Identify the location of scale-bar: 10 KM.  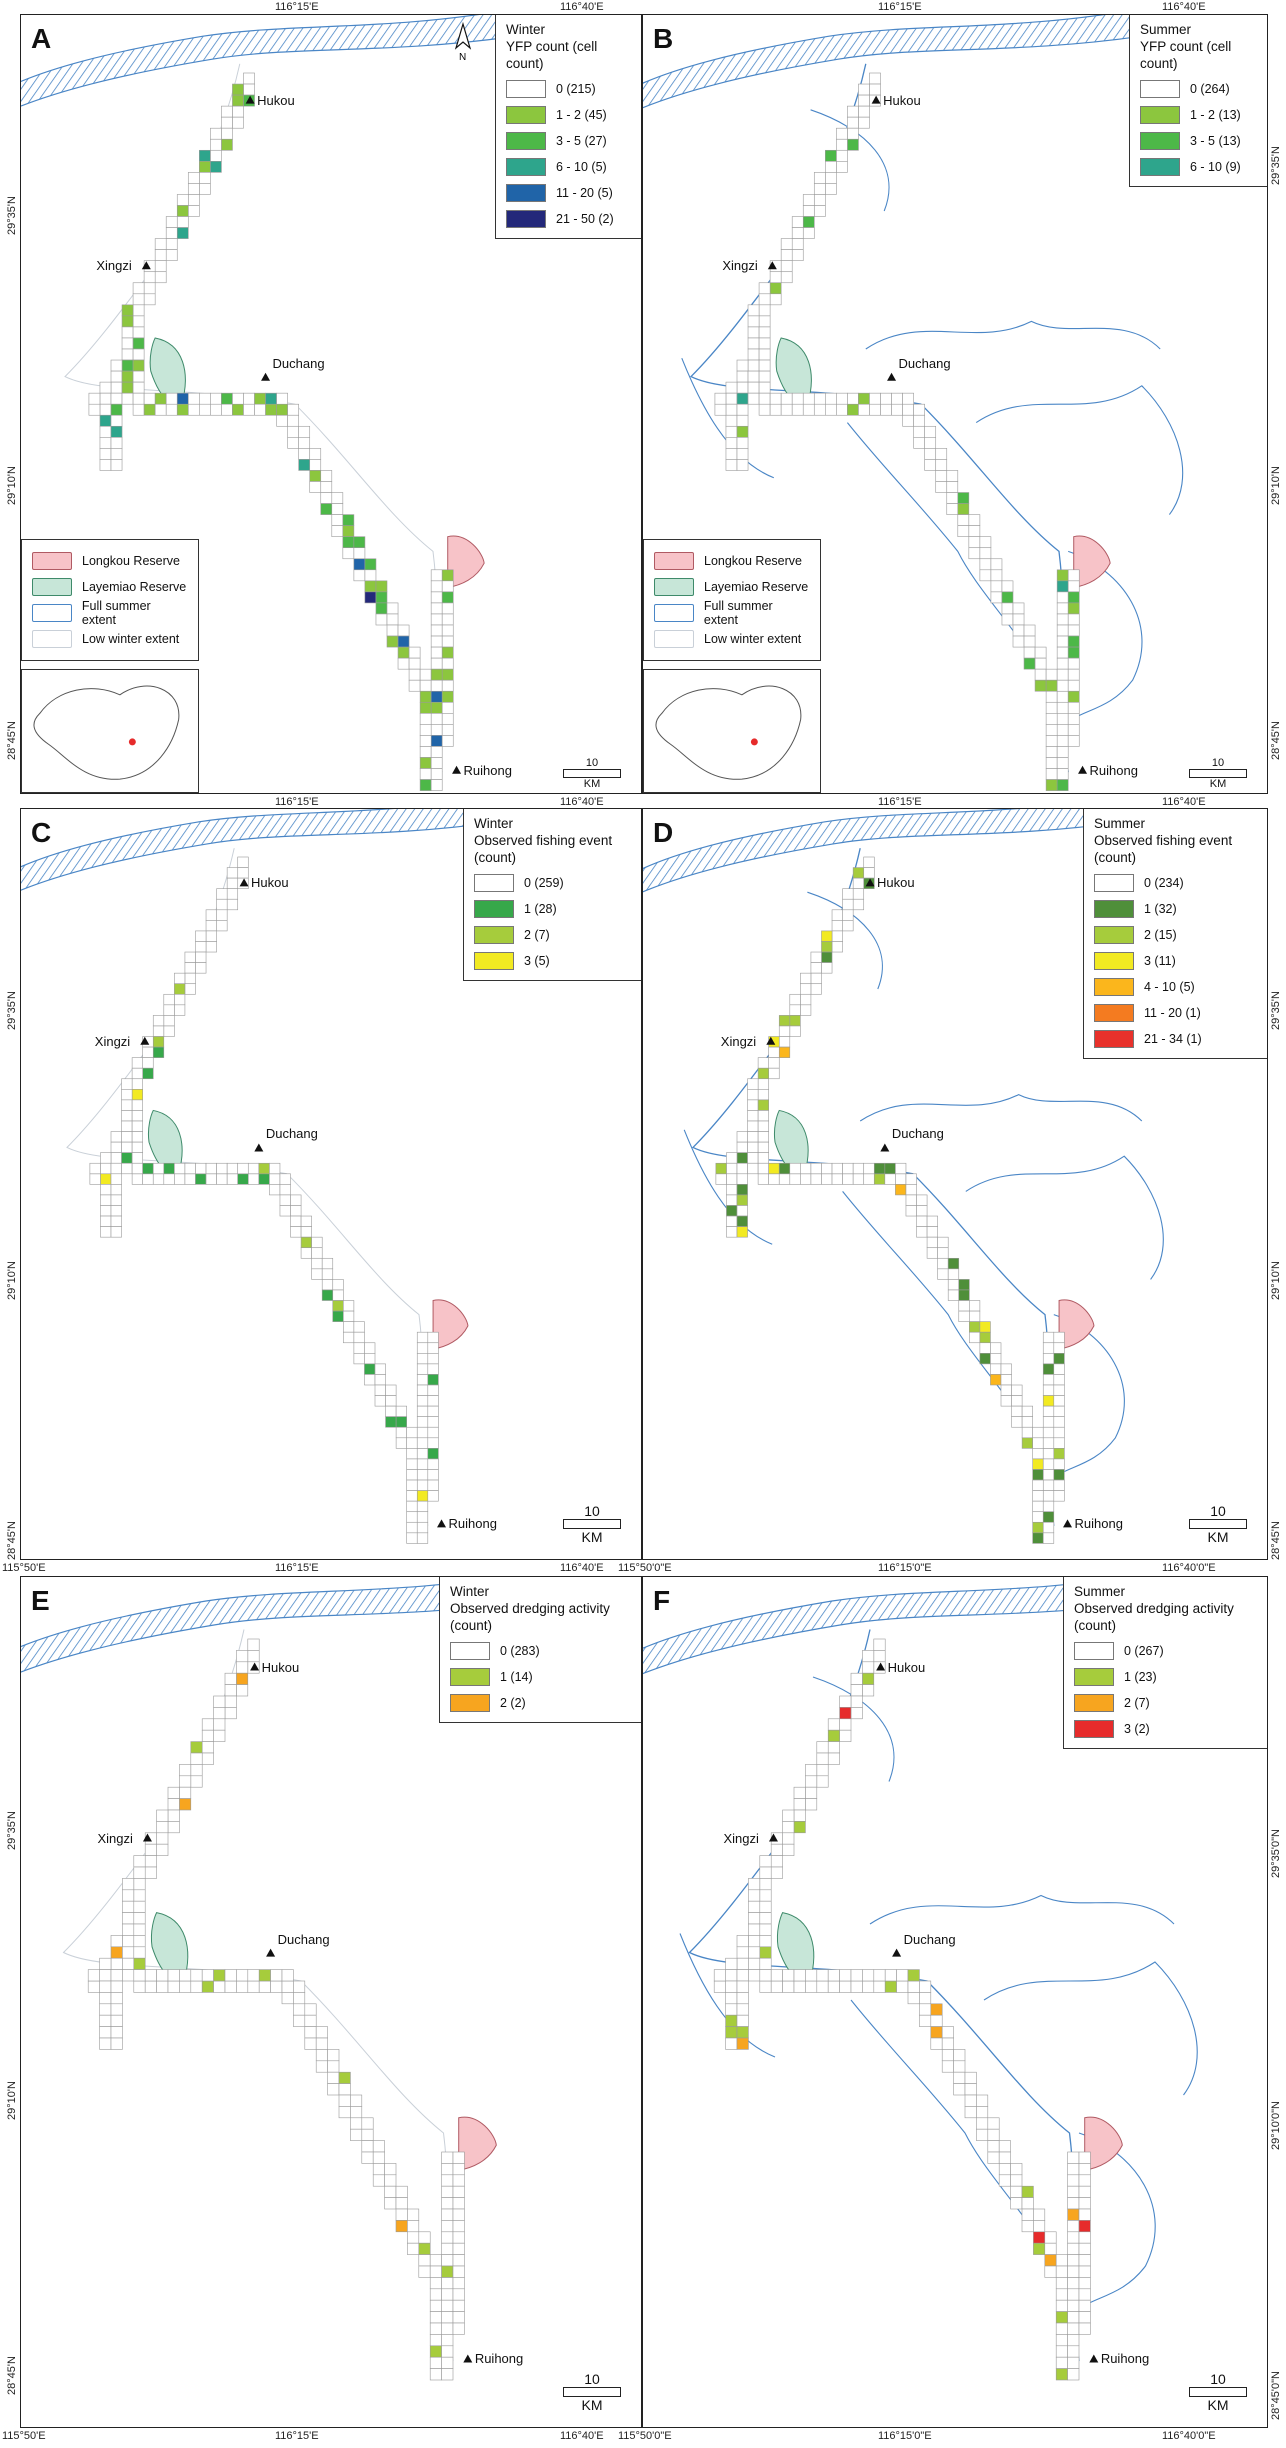
(592, 773).